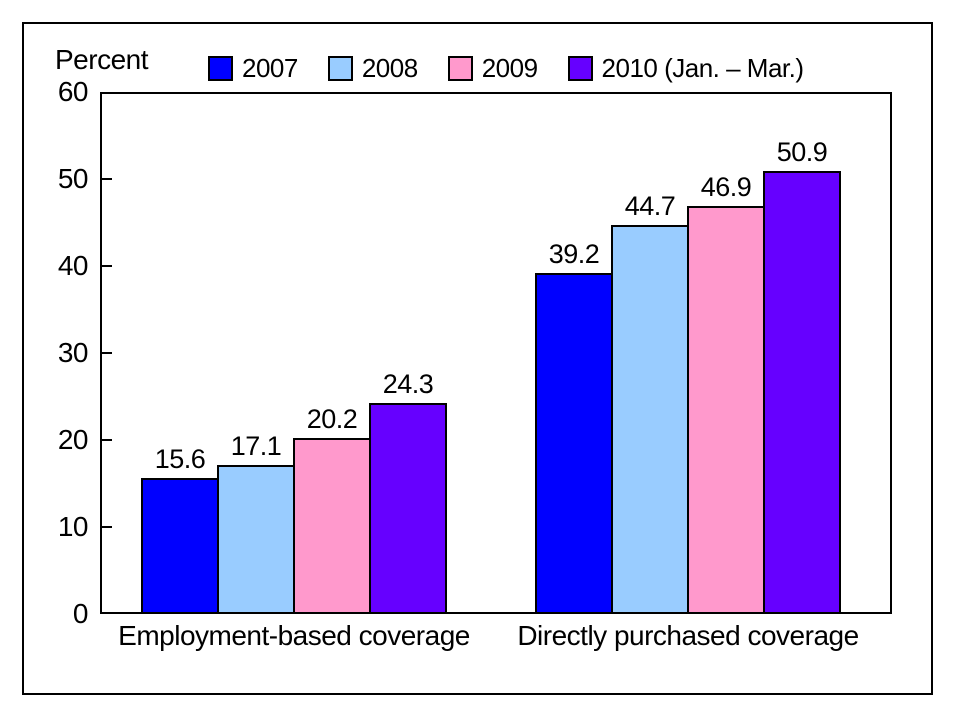  What do you see at coordinates (80, 613) in the screenshot?
I see `y-tick-label: 0` at bounding box center [80, 613].